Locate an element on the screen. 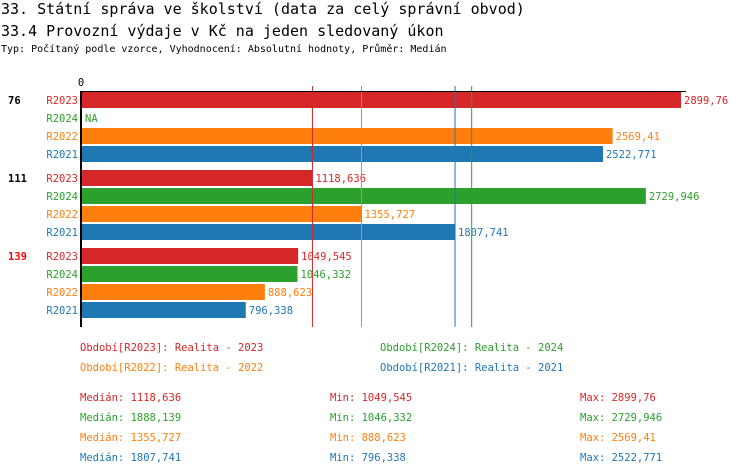 This screenshot has height=476, width=750. stat-min: Min: 796,338 is located at coordinates (368, 458).